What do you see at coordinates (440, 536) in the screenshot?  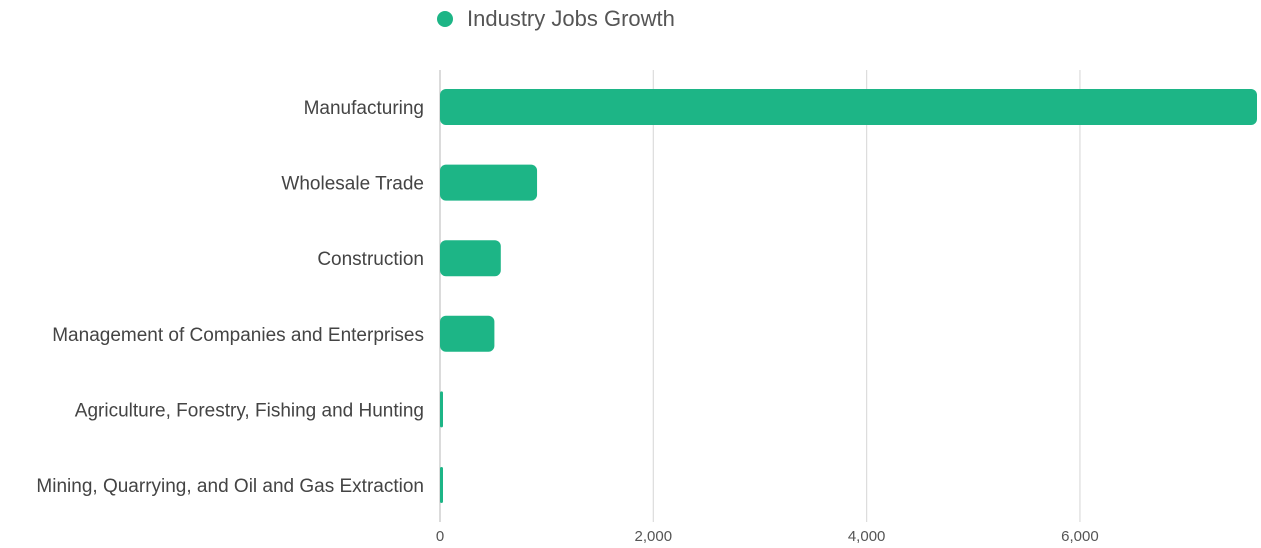 I see `x-tick-label: 0` at bounding box center [440, 536].